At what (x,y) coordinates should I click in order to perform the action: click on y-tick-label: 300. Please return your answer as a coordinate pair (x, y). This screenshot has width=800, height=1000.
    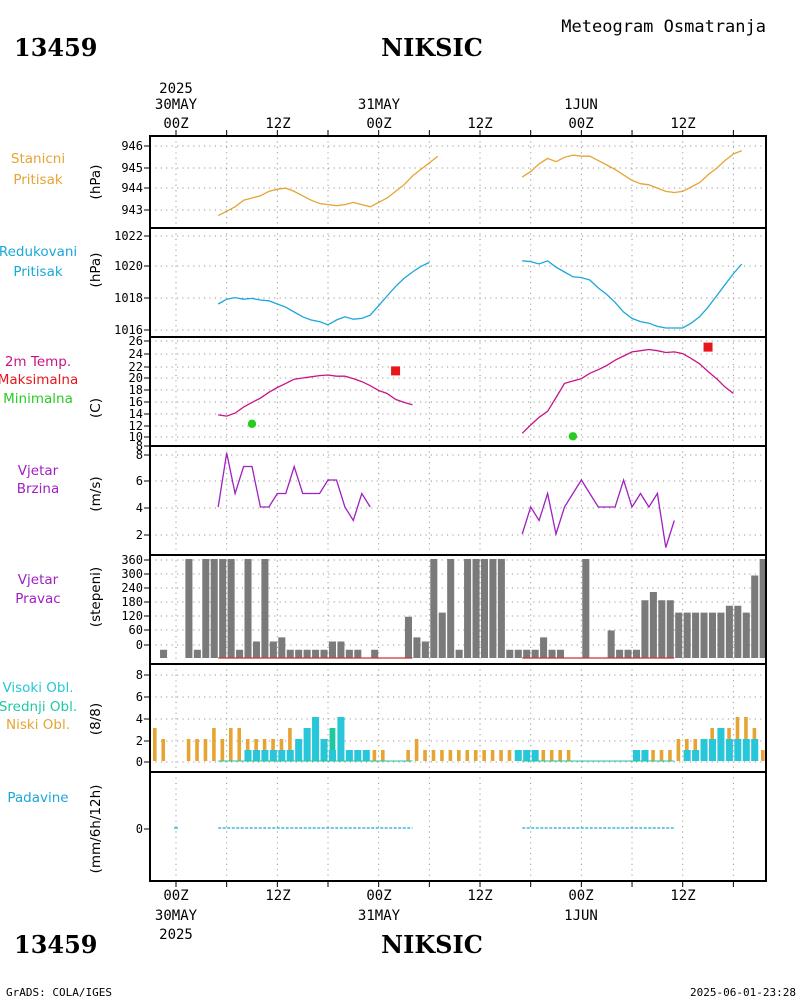
    Looking at the image, I should click on (132, 574).